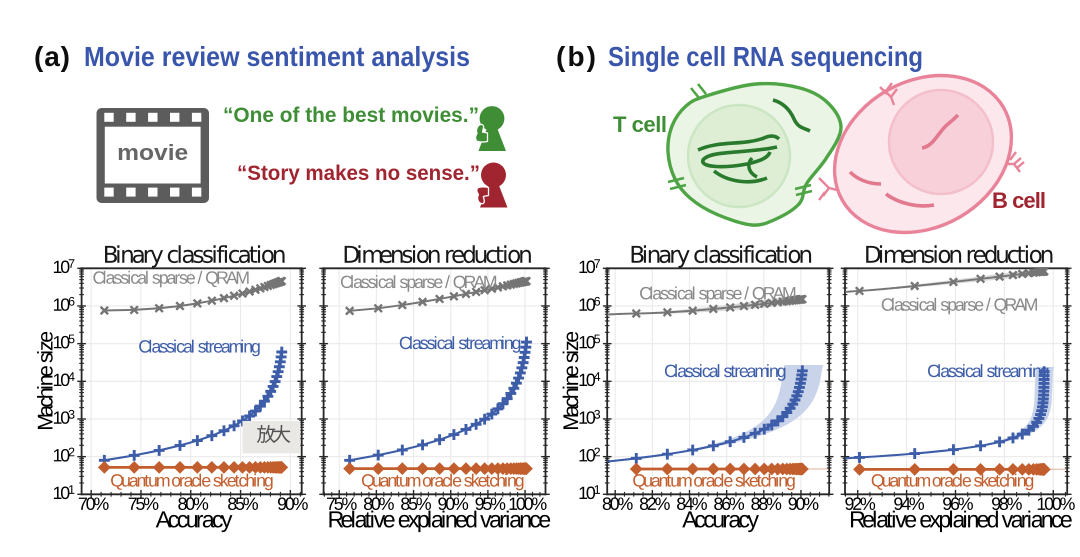 The width and height of the screenshot is (1080, 557). Describe the element at coordinates (576, 56) in the screenshot. I see `svg-text: (b)` at that location.